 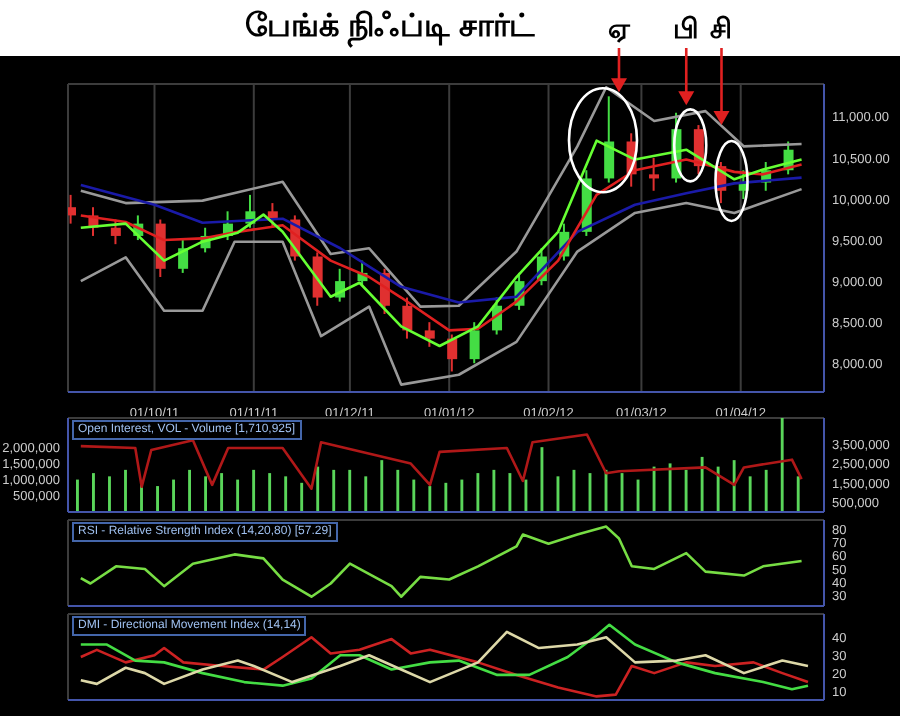 I want to click on annotation: பி, so click(x=686, y=28).